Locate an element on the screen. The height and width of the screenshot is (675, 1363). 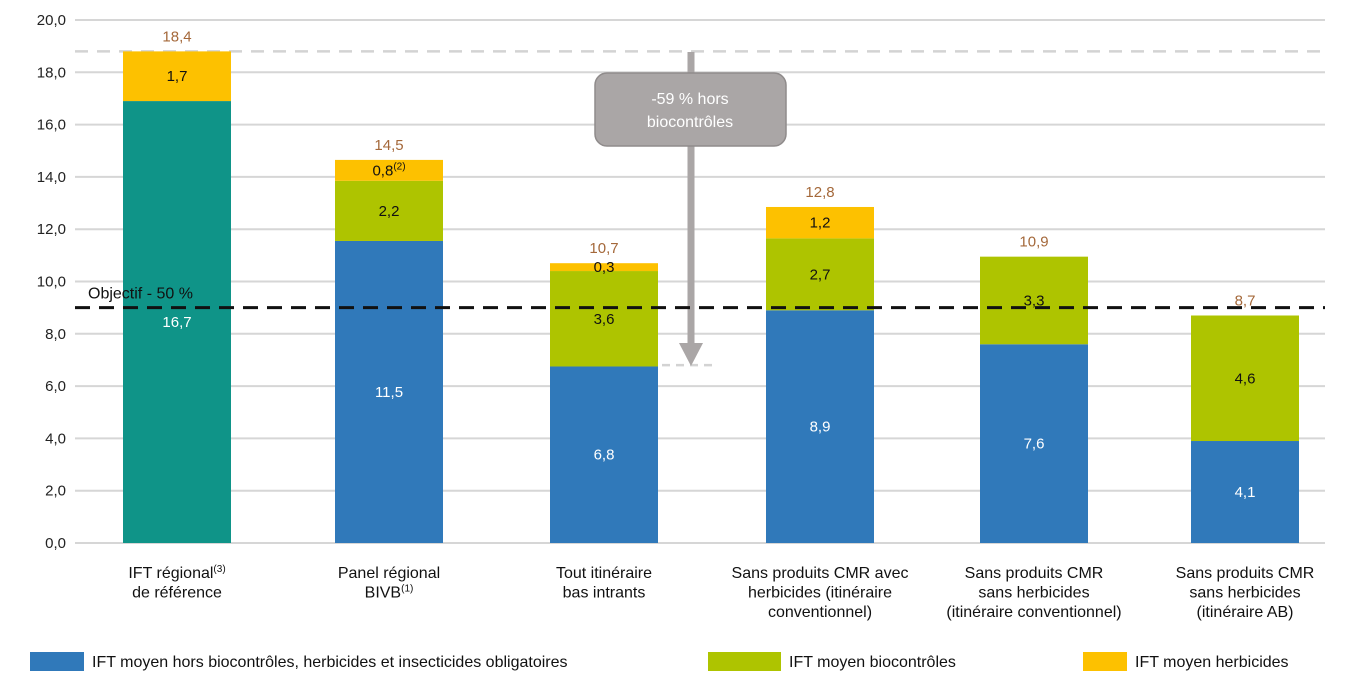
total-value-label: 18,4 is located at coordinates (176, 36).